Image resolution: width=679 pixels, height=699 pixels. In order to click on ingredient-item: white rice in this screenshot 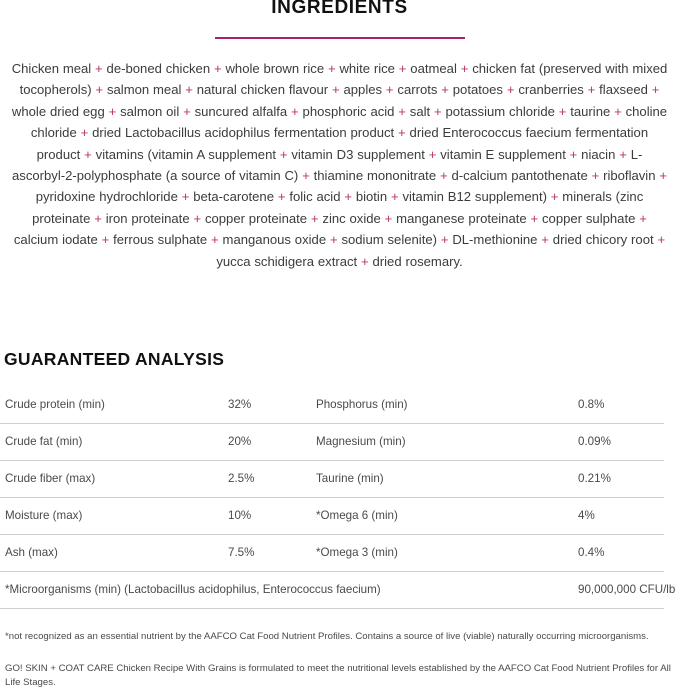, I will do `click(367, 68)`.